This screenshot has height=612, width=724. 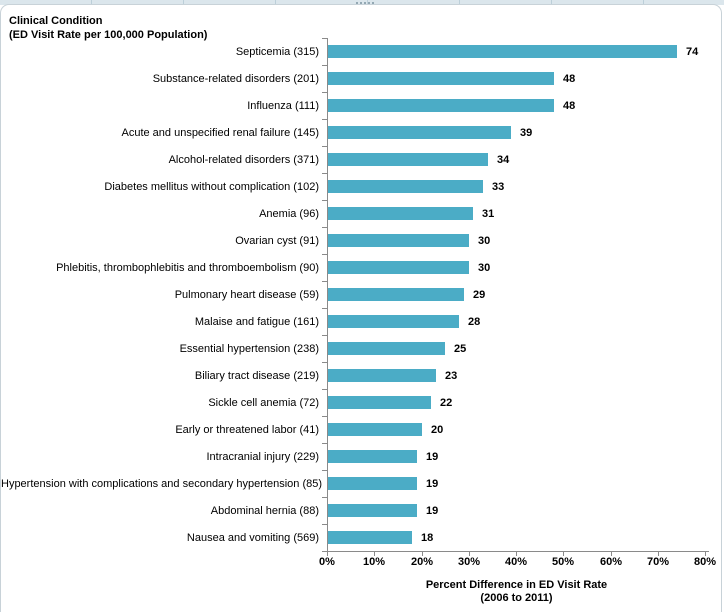 What do you see at coordinates (525, 429) in the screenshot?
I see `bar-zone: 20` at bounding box center [525, 429].